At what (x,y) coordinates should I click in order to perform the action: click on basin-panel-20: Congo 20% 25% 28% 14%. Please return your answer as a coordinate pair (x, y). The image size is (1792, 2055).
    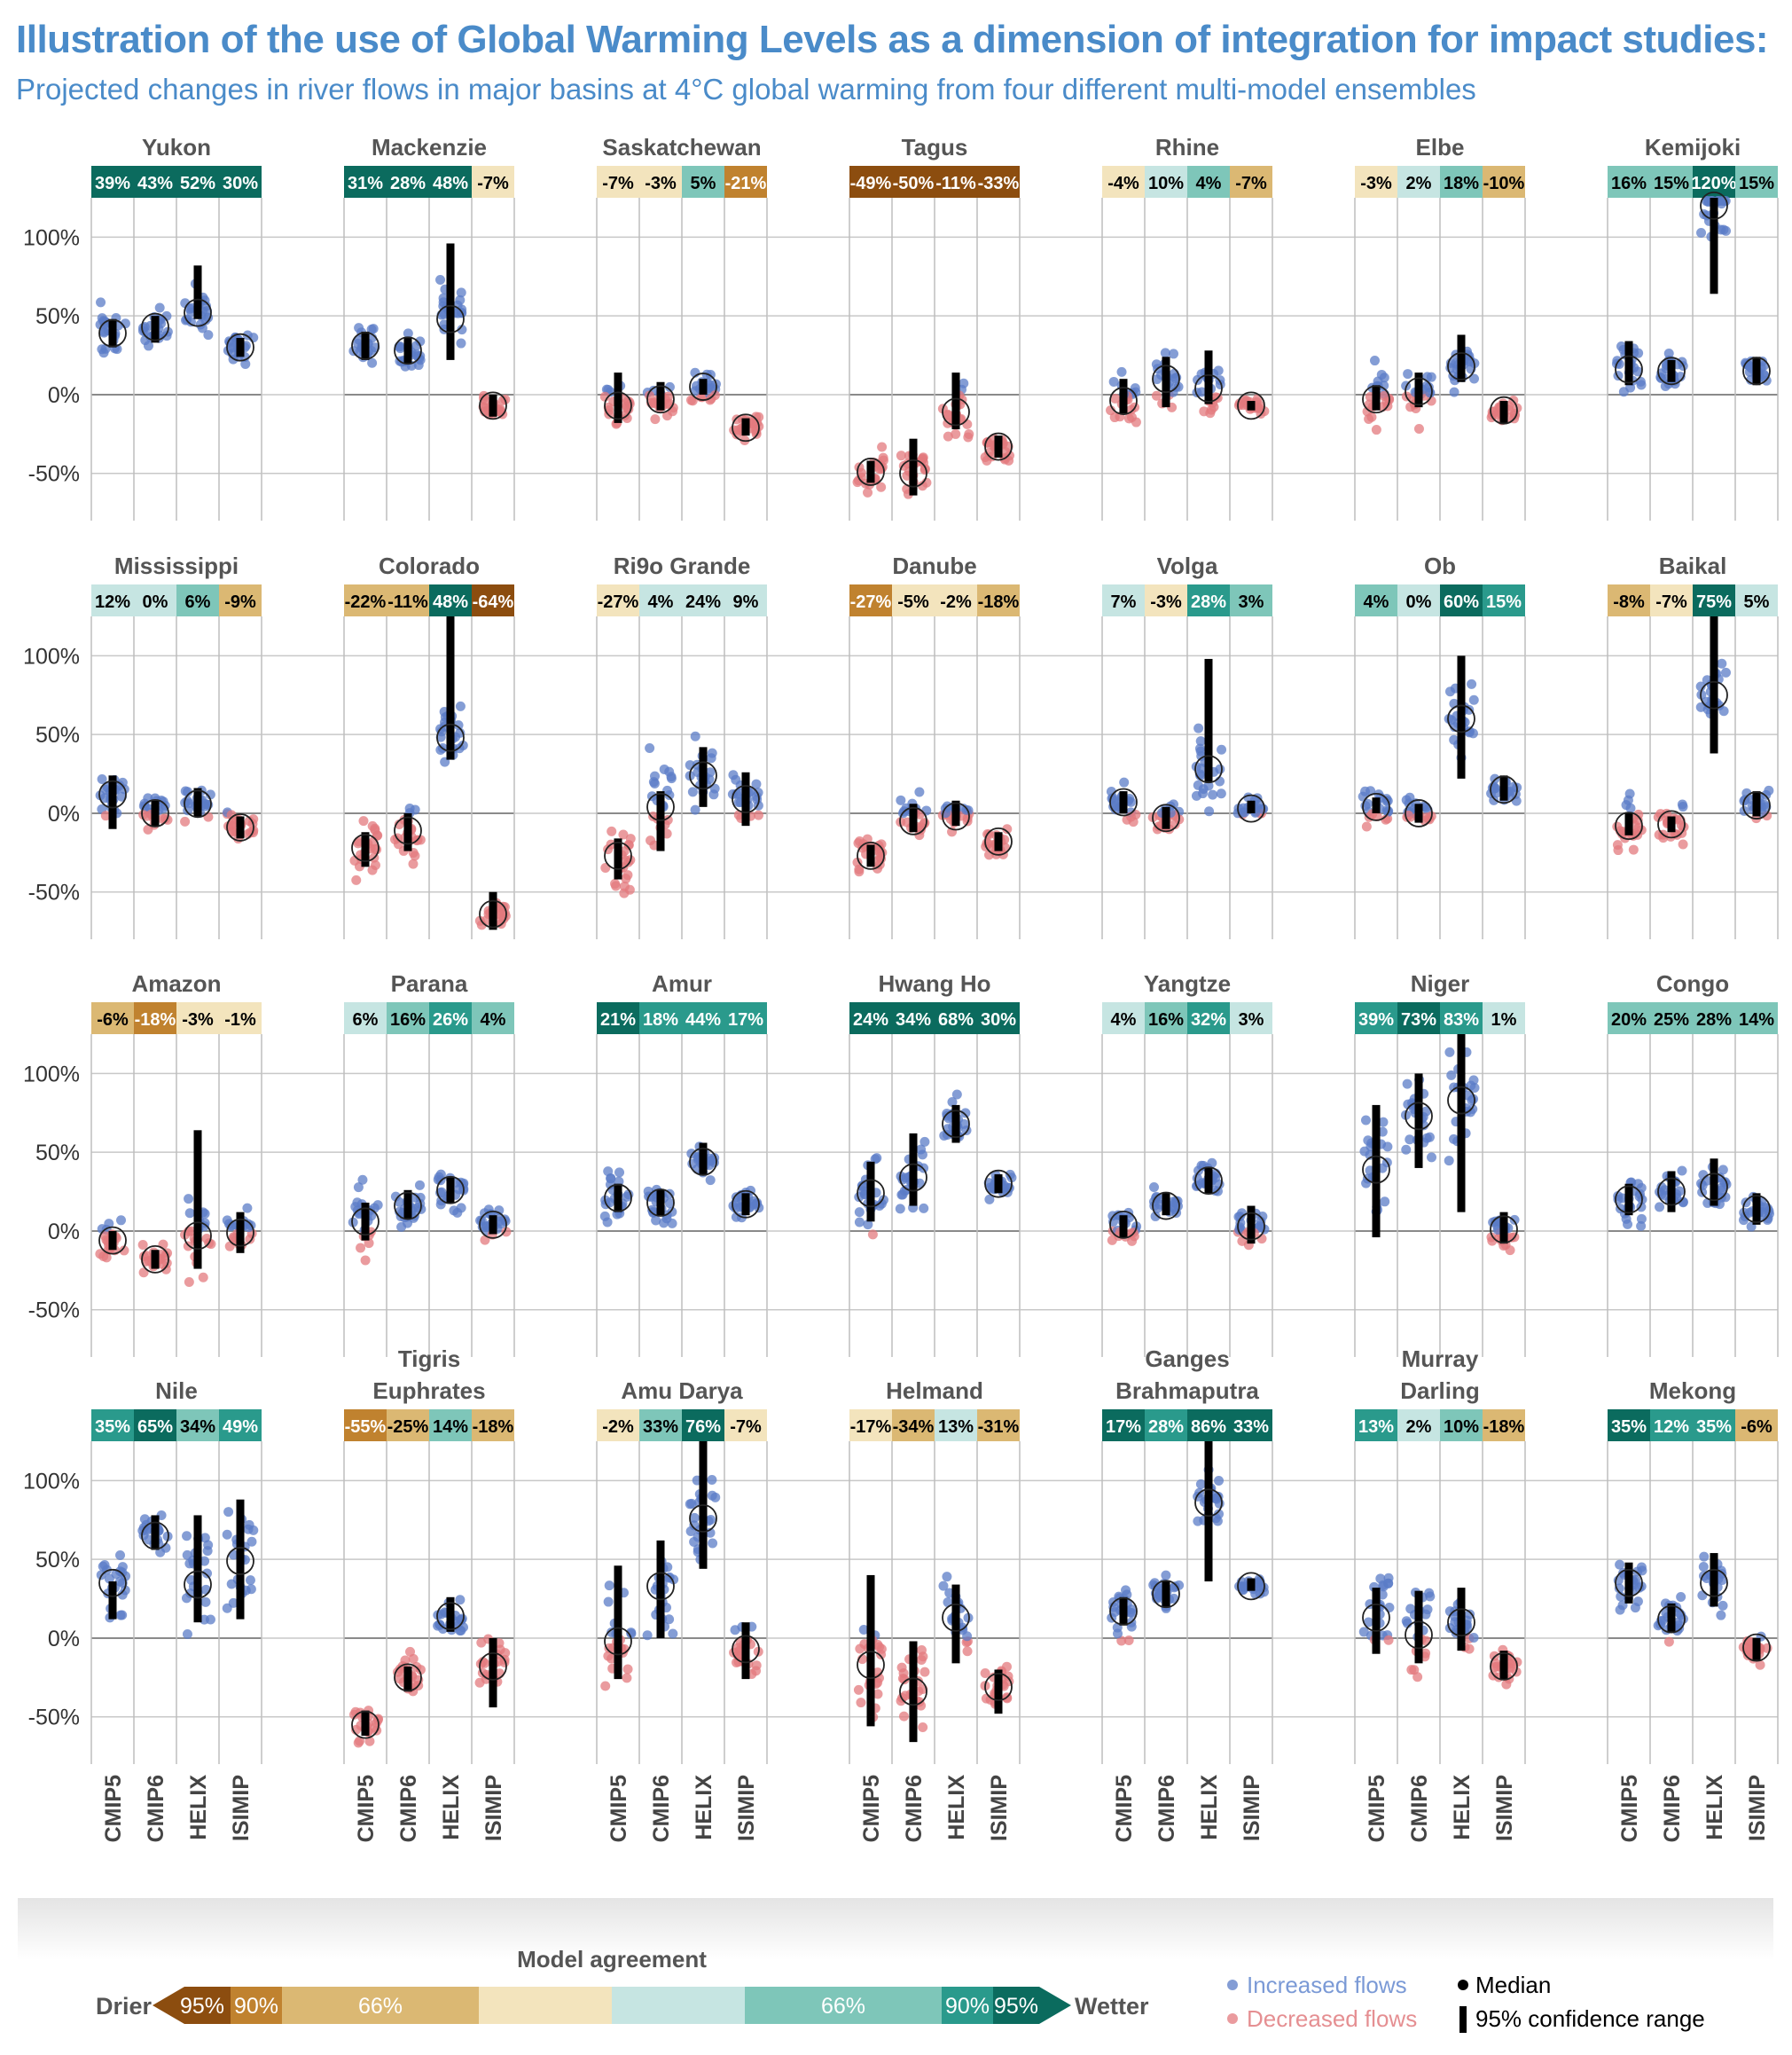
    Looking at the image, I should click on (1652, 1163).